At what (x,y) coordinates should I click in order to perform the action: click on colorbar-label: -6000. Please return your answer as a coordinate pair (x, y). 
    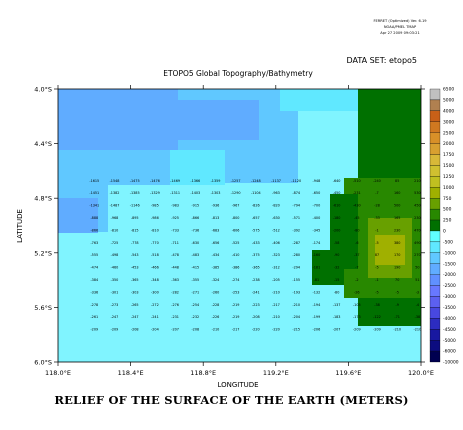
    Looking at the image, I should click on (449, 352).